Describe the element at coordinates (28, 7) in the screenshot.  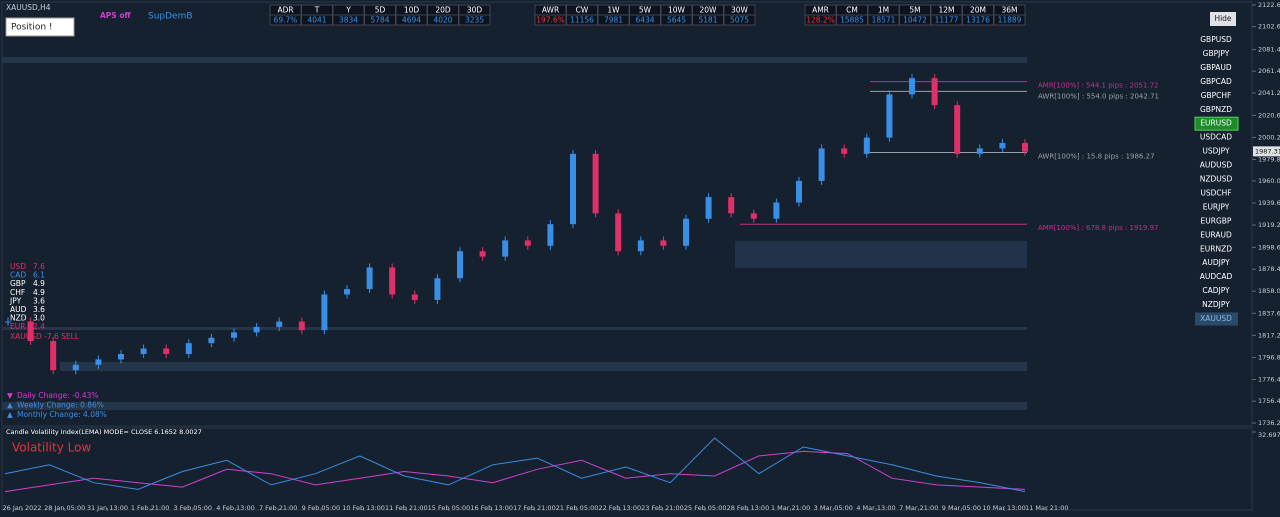
I see `symbol-title: XAUUSD,H4` at that location.